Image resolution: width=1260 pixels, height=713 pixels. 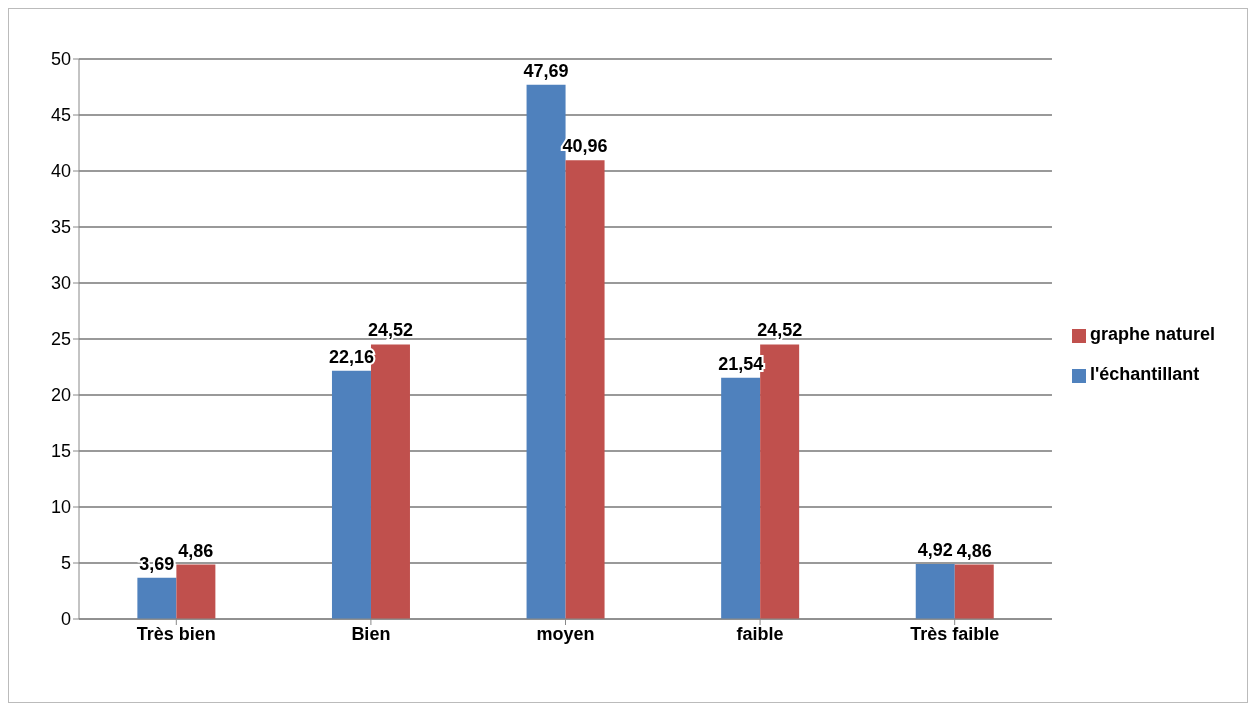 I want to click on data-label: 47,69, so click(x=546, y=70).